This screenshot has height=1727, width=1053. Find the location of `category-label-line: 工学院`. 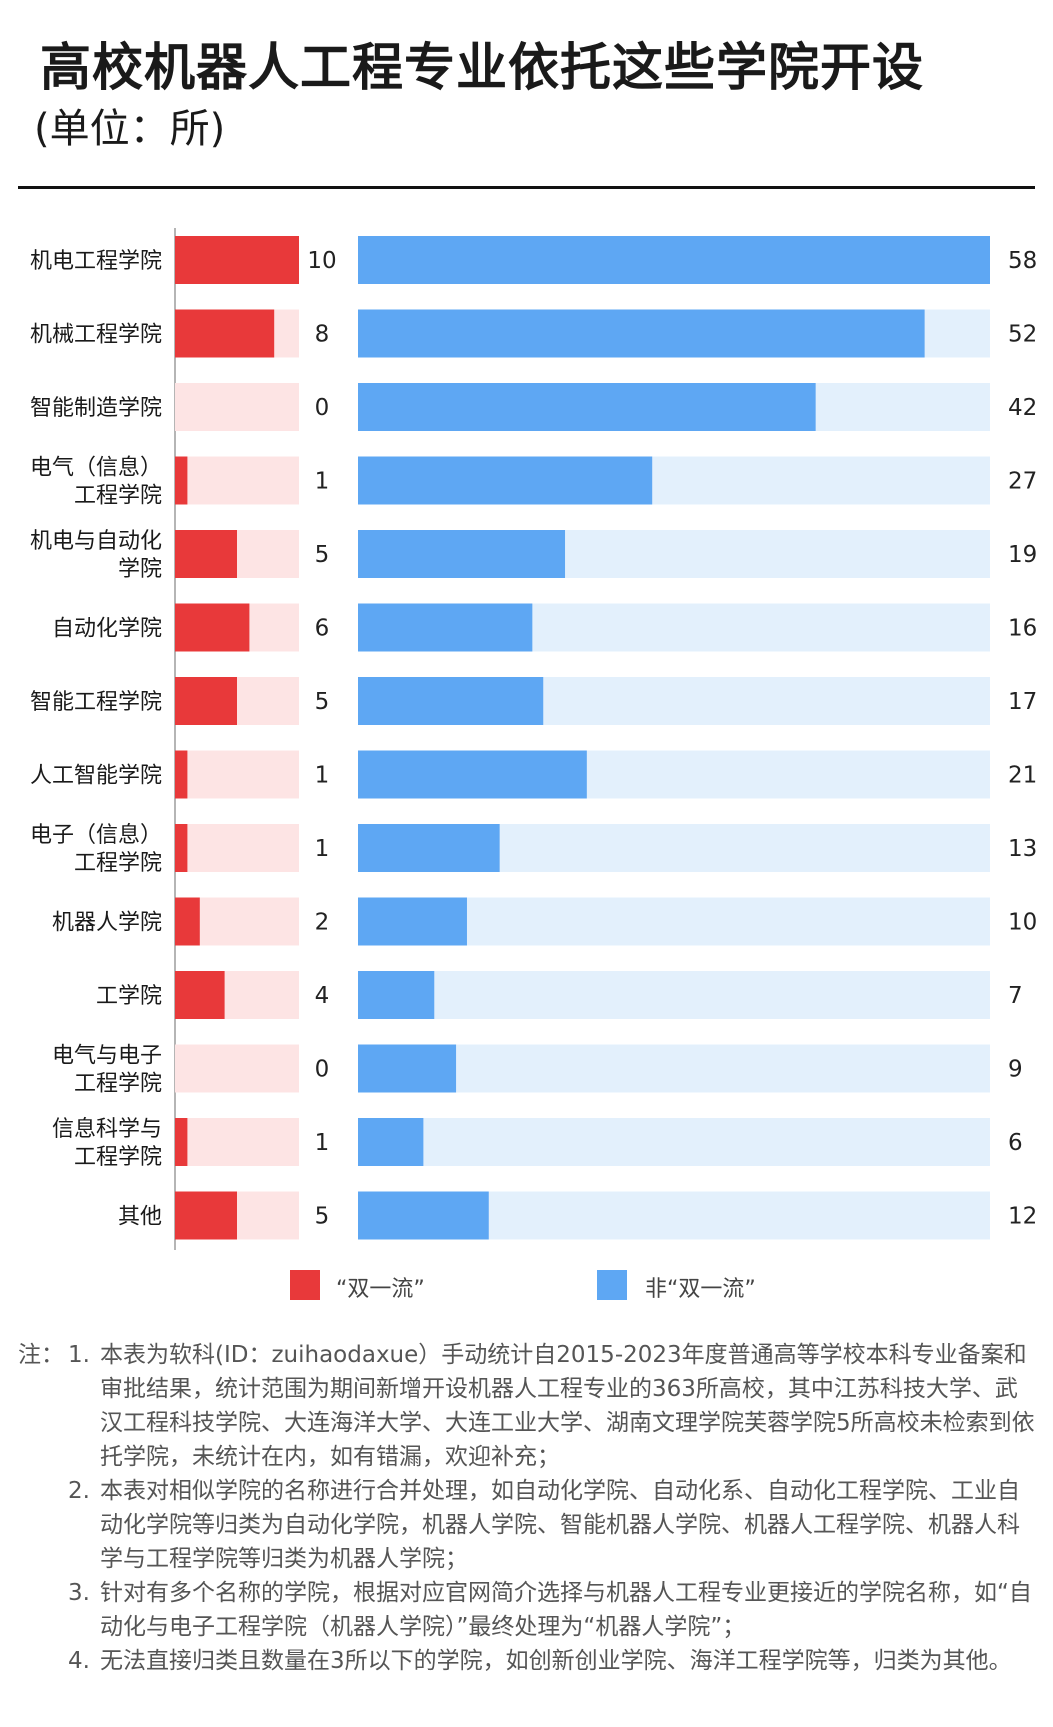

category-label-line: 工学院 is located at coordinates (129, 996).